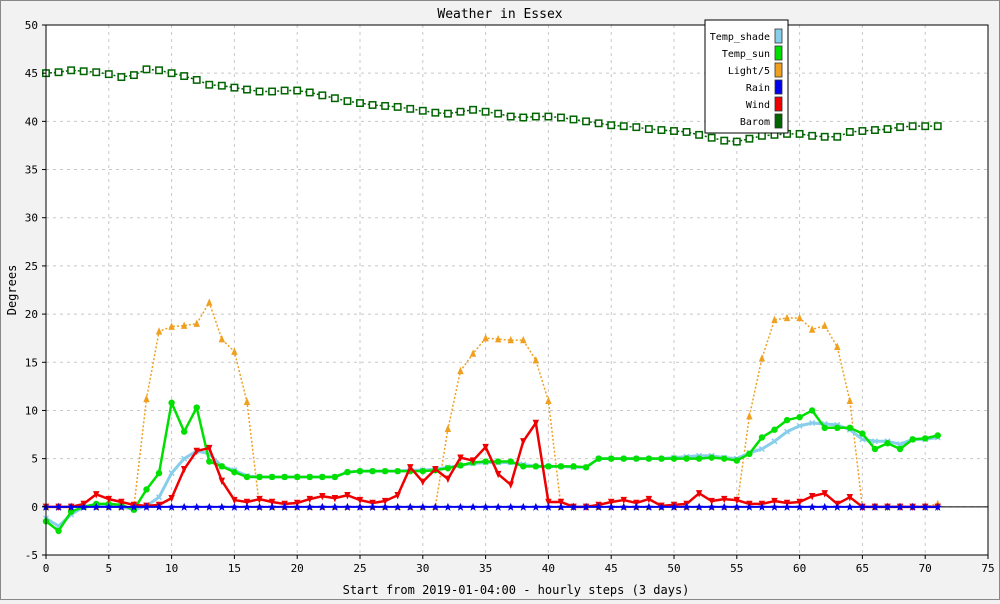 This screenshot has height=604, width=1000. I want to click on chart-title: Weather in Essex, so click(499, 14).